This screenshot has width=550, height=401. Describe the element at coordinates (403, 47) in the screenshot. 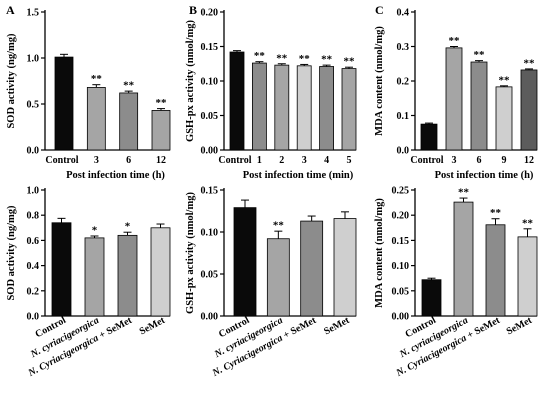

I see `y-tick-label: 0.3` at that location.